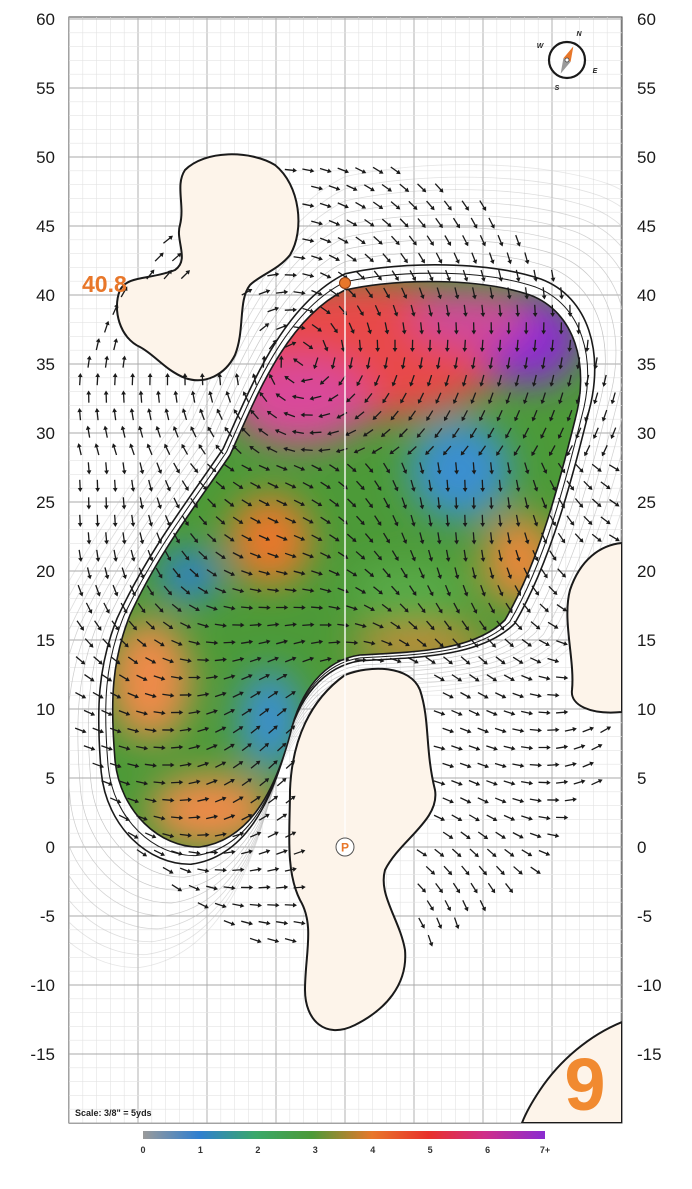  I want to click on y-tick-left: -15, so click(42, 1054).